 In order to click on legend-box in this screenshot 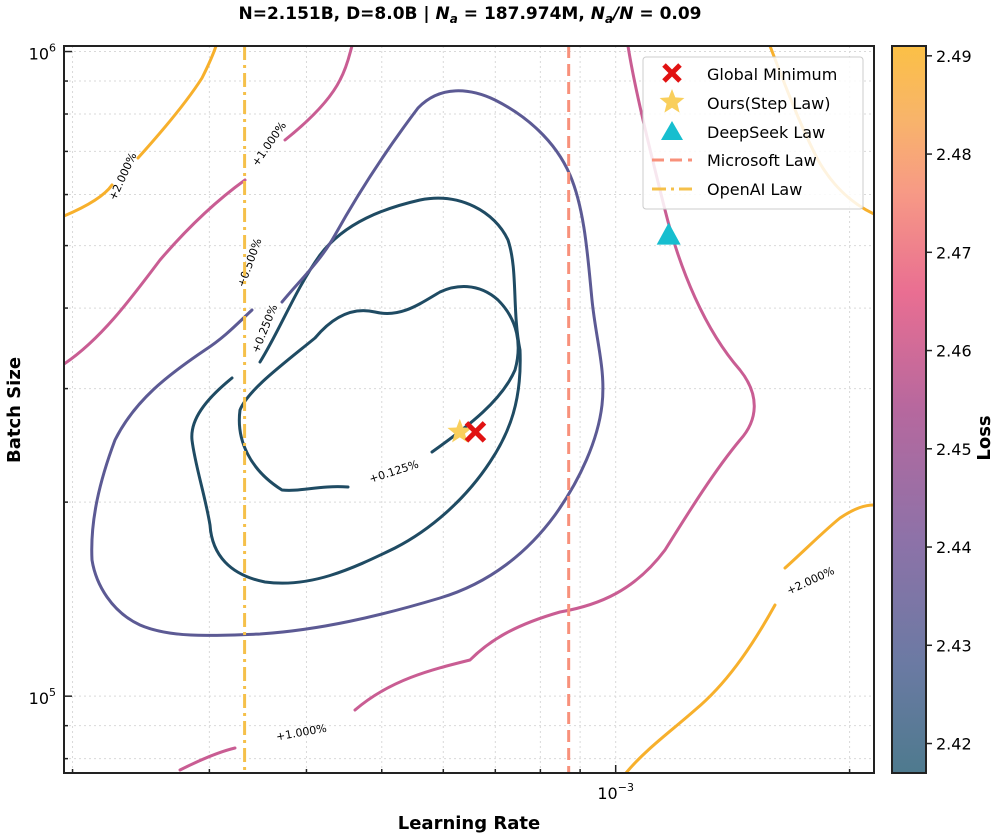, I will do `click(753, 133)`.